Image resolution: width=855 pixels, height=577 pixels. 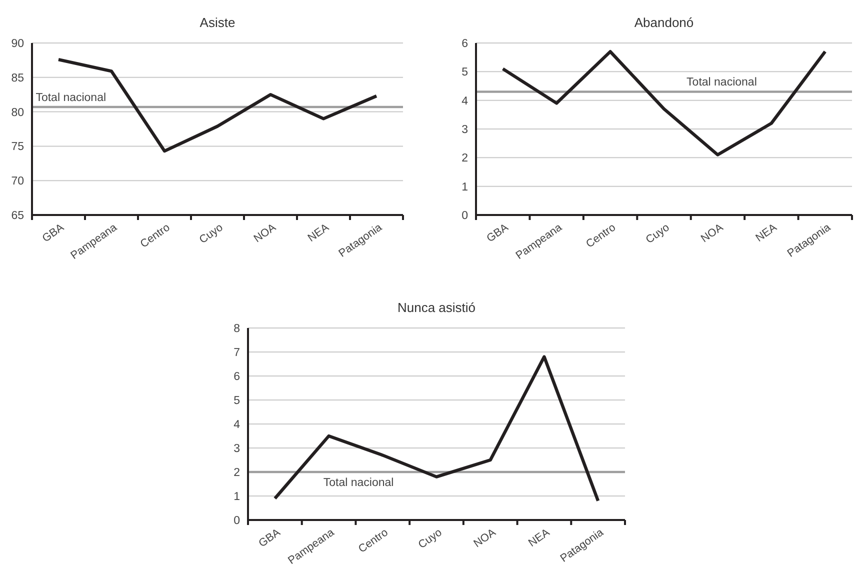 What do you see at coordinates (664, 22) in the screenshot?
I see `chart-title: Abandonó` at bounding box center [664, 22].